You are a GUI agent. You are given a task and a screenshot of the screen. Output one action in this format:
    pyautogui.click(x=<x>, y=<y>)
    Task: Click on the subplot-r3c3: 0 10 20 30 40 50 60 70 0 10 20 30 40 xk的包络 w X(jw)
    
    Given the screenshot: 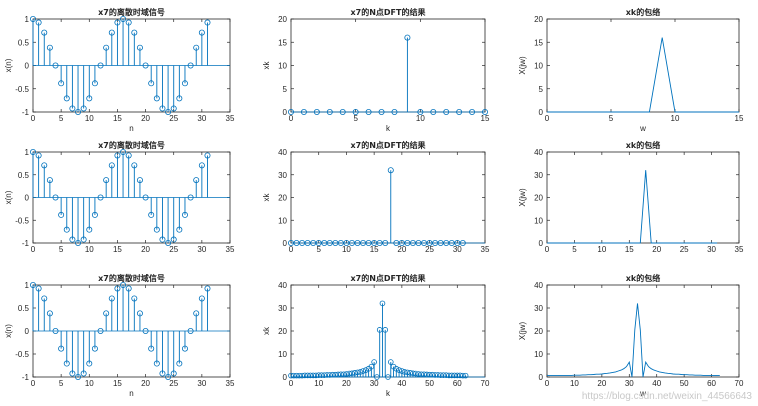 What is the action you would take?
    pyautogui.click(x=631, y=335)
    